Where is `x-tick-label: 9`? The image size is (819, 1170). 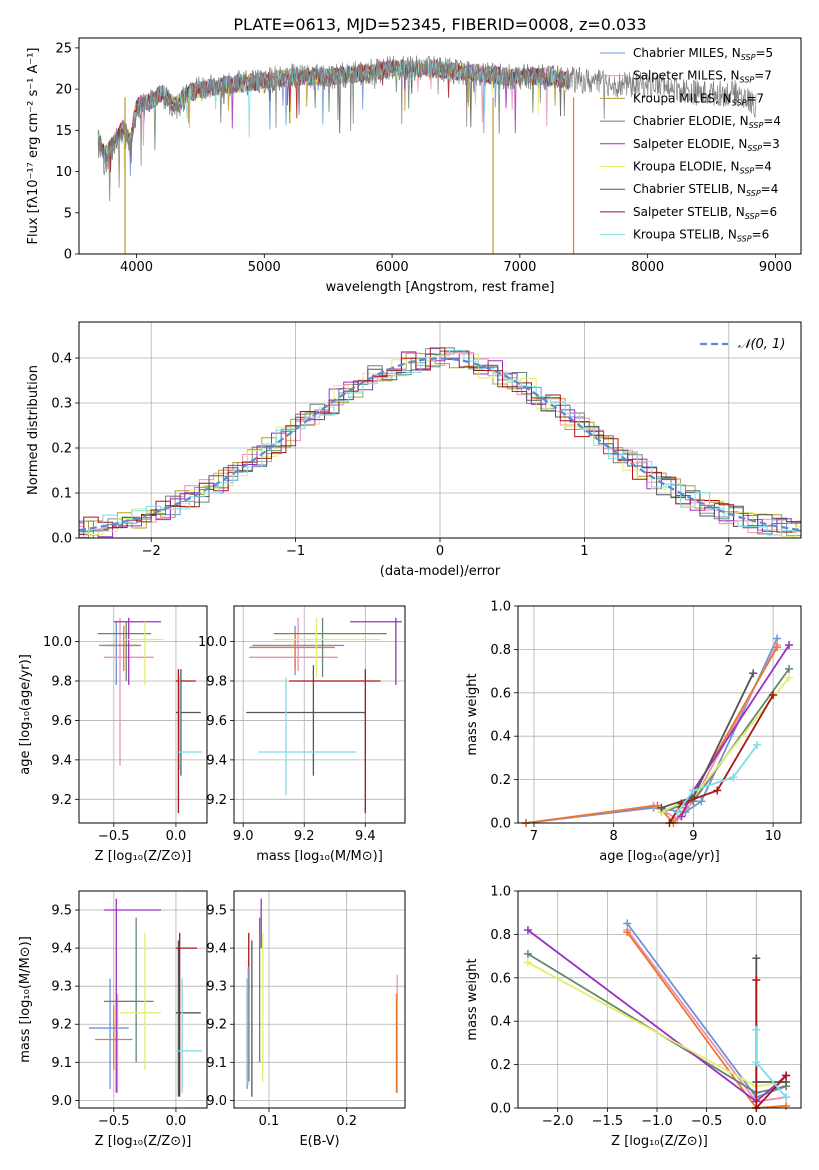
x-tick-label: 9 is located at coordinates (693, 836).